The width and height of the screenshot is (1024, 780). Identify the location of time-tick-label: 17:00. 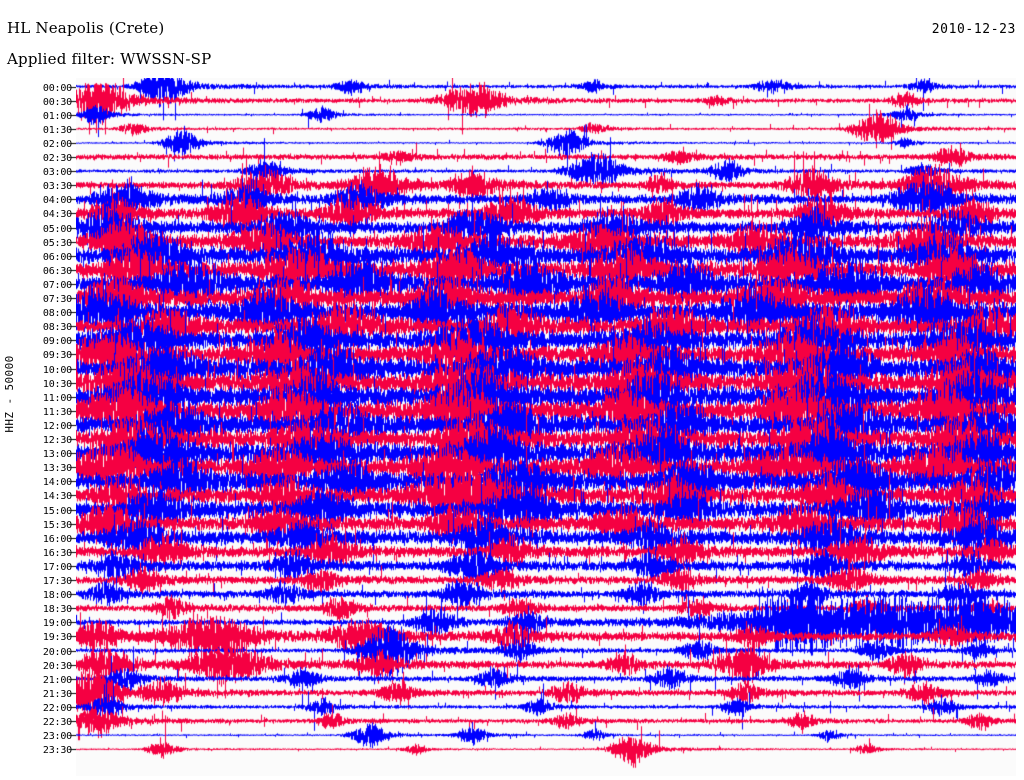
(57, 567).